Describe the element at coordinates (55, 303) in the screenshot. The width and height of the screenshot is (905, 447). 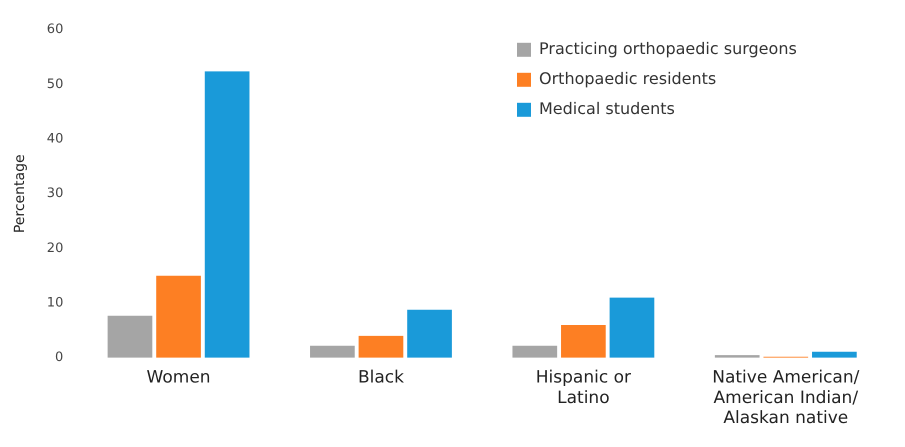
I see `y-tick-label: 10` at that location.